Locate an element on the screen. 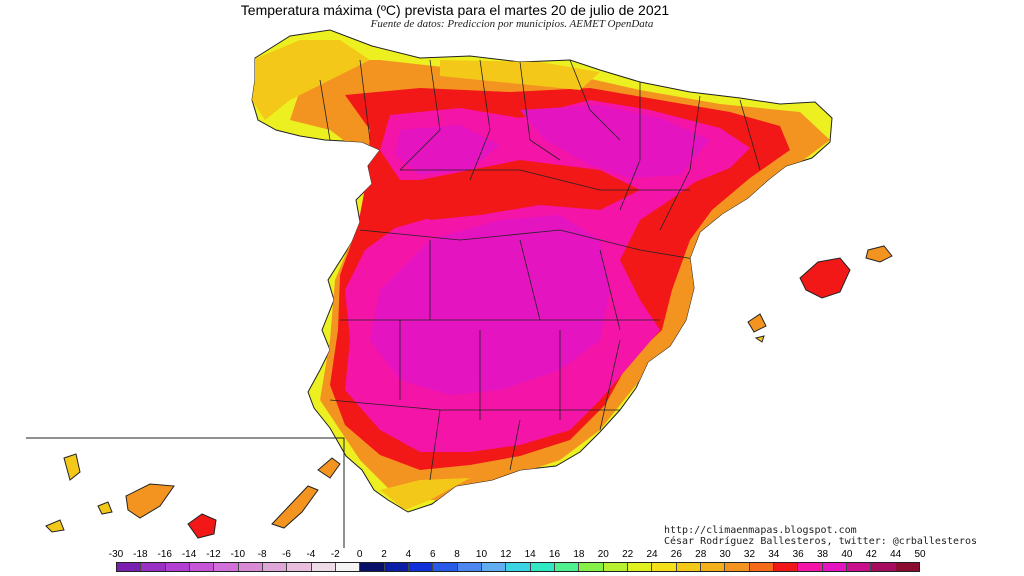 The image size is (1024, 576). inset-frame is located at coordinates (185, 492).